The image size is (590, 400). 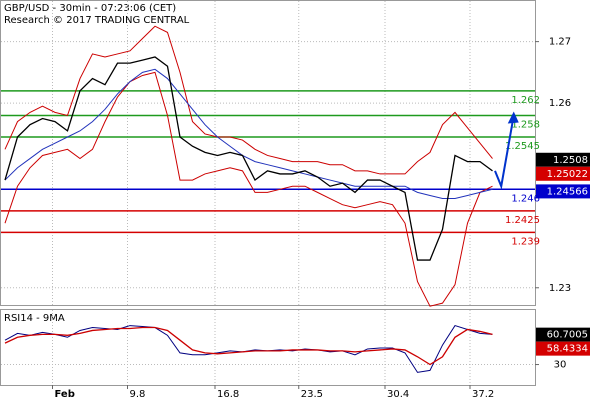 What do you see at coordinates (570, 160) in the screenshot?
I see `price-tag-label: 1.2508` at bounding box center [570, 160].